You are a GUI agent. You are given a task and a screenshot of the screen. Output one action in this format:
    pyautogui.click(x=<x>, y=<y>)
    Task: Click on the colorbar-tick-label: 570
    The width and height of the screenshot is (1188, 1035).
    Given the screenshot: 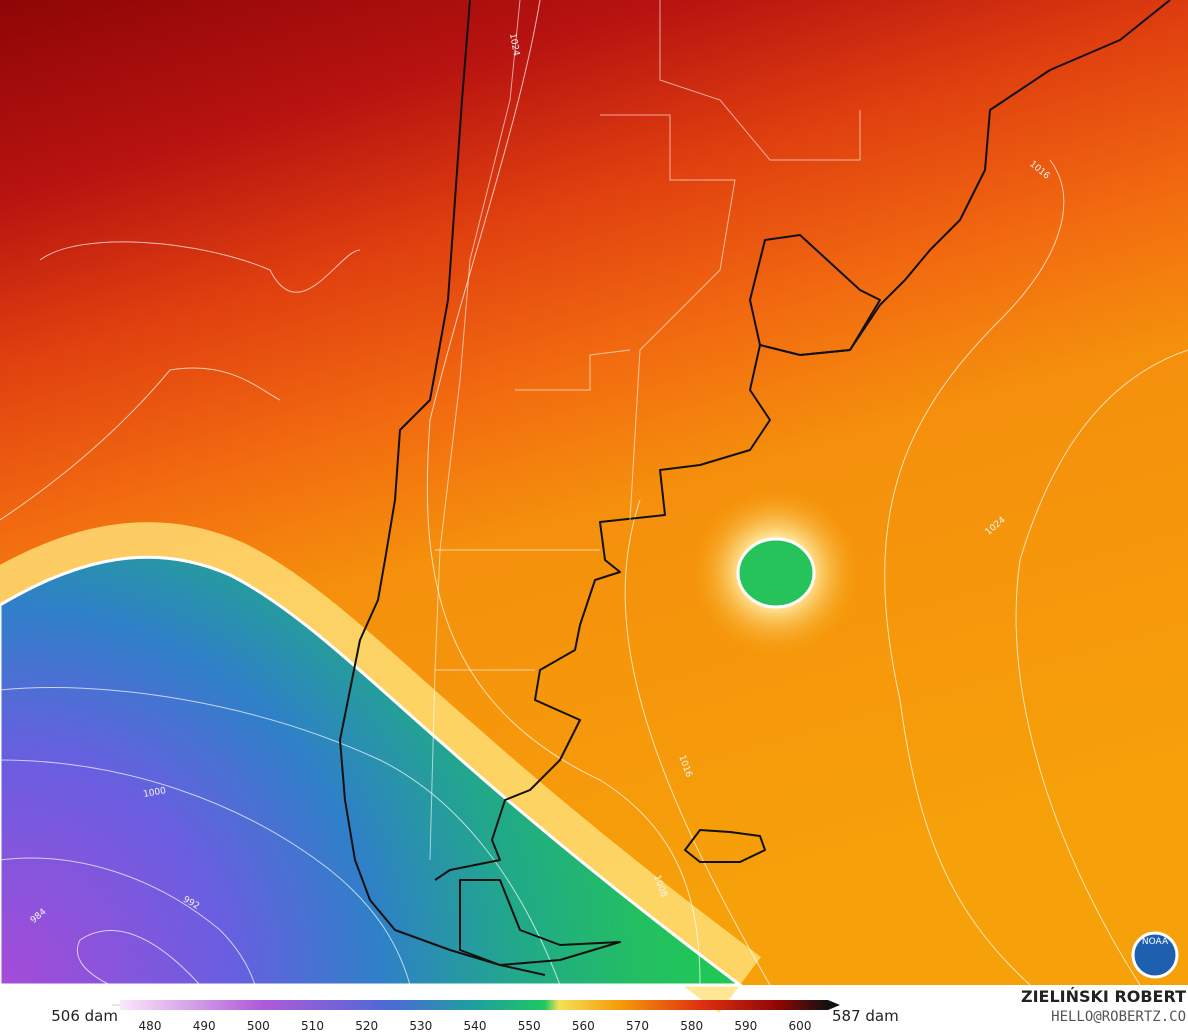 What is the action you would take?
    pyautogui.click(x=637, y=1026)
    